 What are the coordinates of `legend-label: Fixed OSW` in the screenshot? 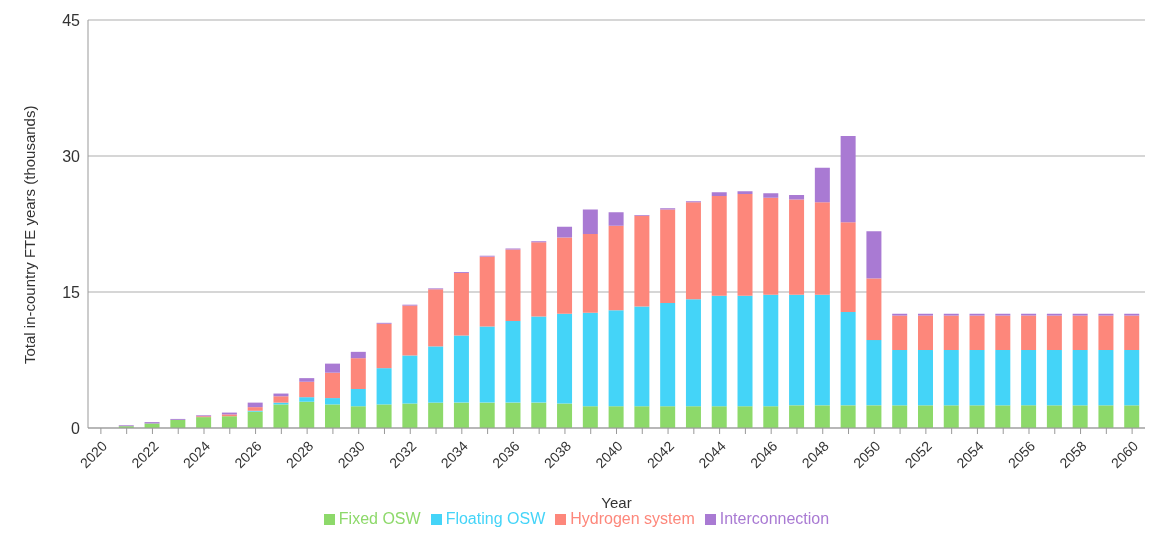 It's located at (379, 518).